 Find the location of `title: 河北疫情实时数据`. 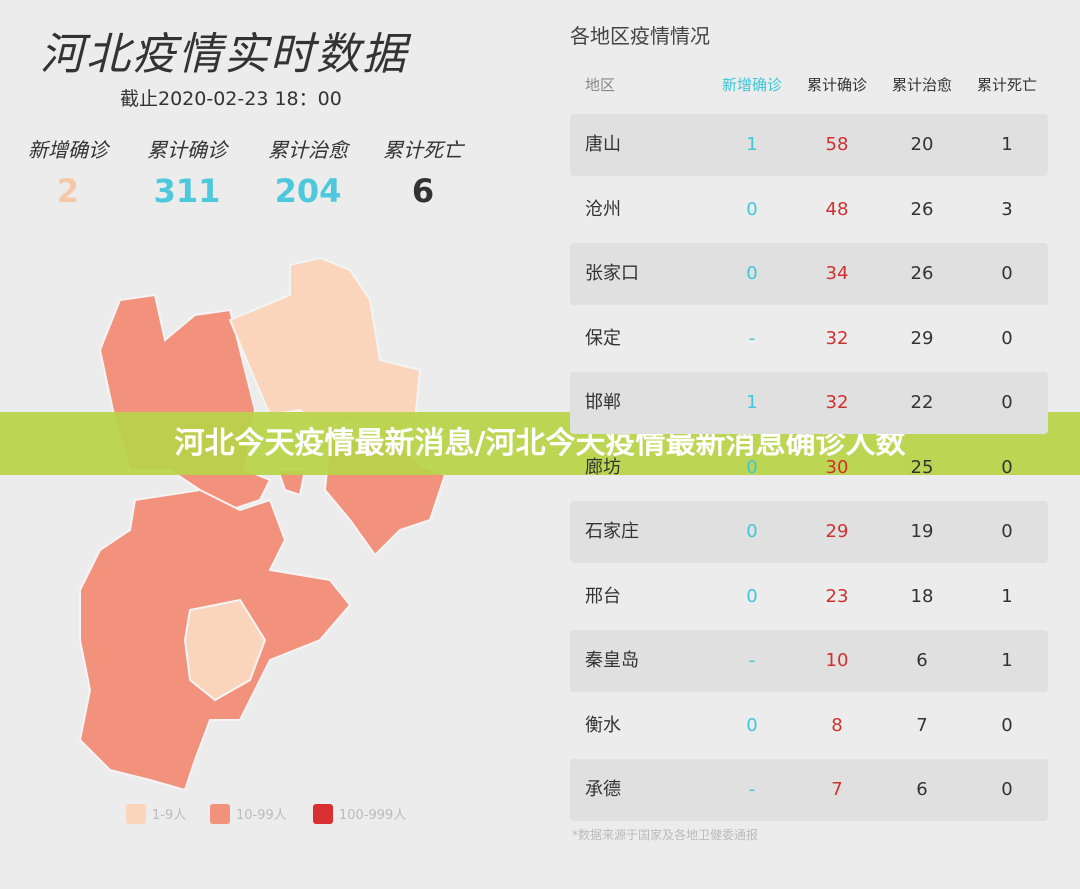

title: 河北疫情实时数据 is located at coordinates (224, 54).